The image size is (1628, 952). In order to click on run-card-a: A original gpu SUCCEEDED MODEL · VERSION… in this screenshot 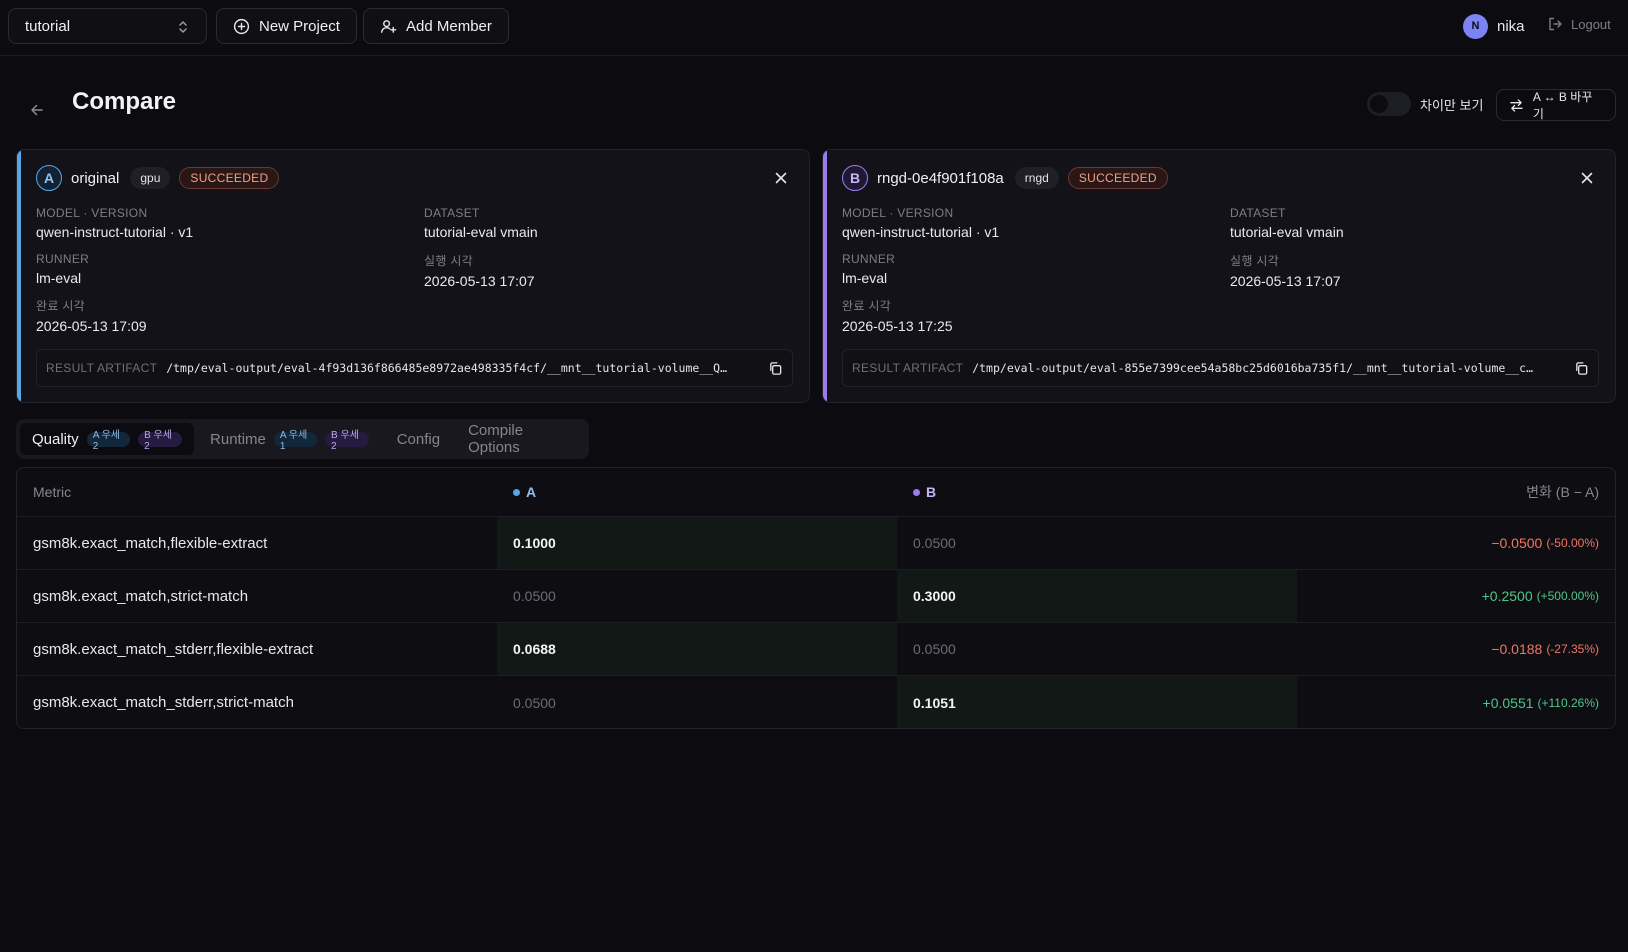, I will do `click(413, 276)`.